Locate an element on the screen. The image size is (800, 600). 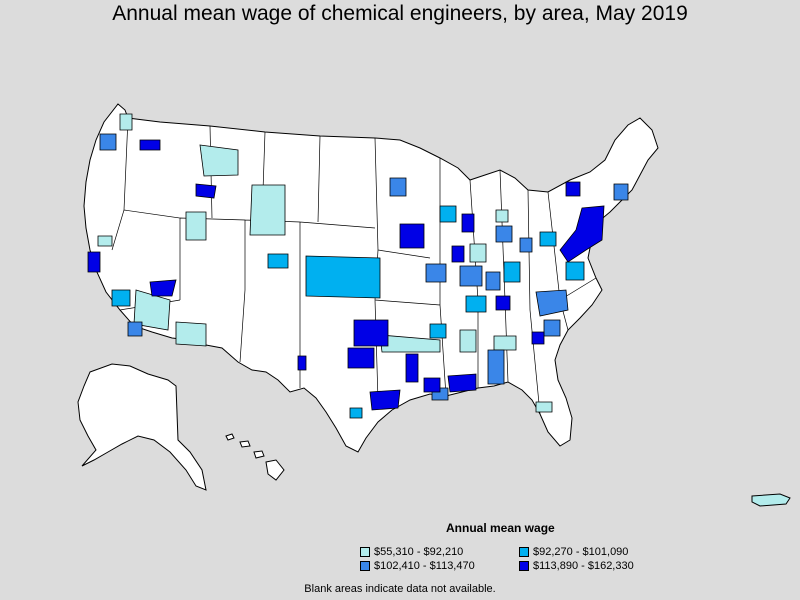
legend-label-4: $113,890 - $162,330 is located at coordinates (583, 566).